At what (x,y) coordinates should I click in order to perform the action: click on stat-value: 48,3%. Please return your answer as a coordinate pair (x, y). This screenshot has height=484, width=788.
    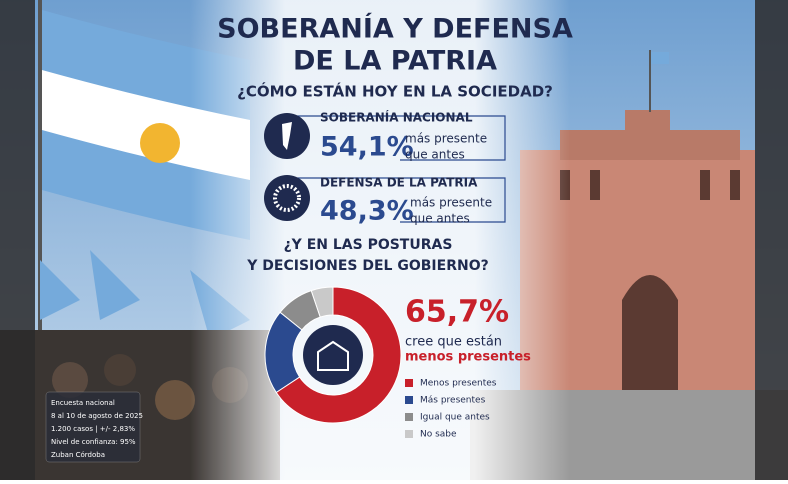
    Looking at the image, I should click on (367, 211).